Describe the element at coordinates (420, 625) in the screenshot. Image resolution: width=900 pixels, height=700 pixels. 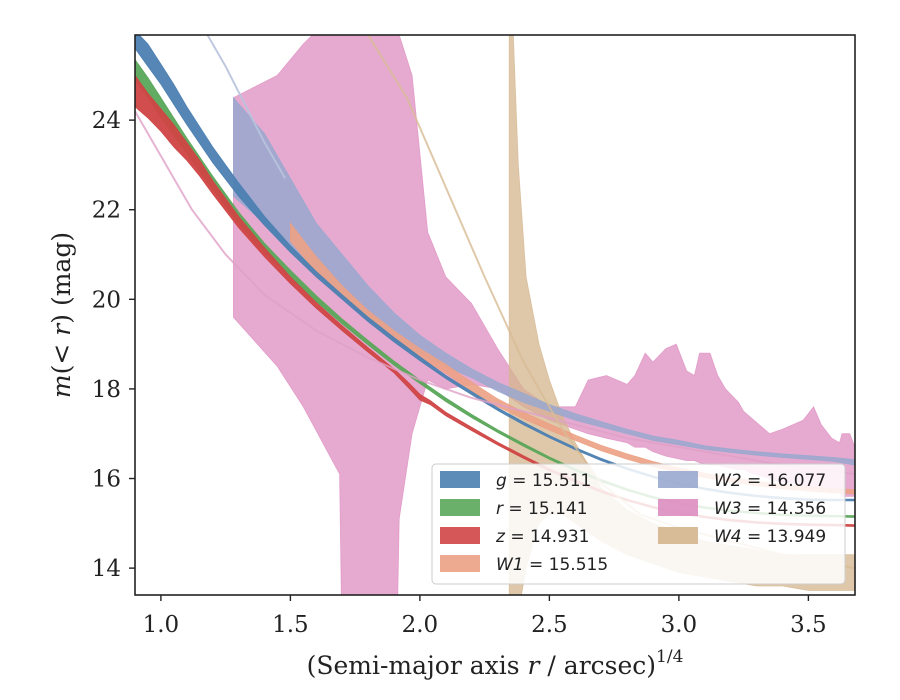
I see `x-tick-label: 2.0` at that location.